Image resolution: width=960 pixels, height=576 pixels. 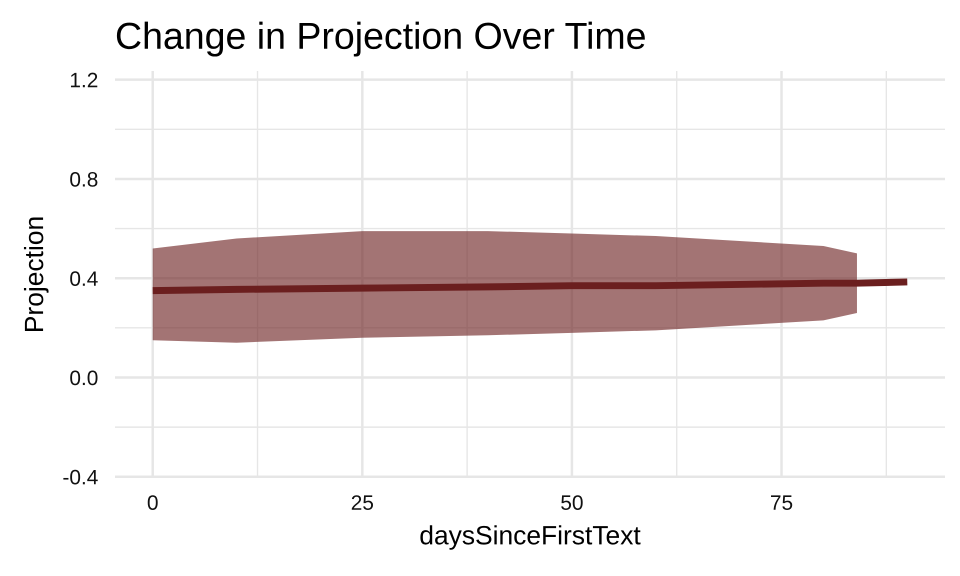 What do you see at coordinates (380, 39) in the screenshot?
I see `chart-title: Change in Projection Over Time` at bounding box center [380, 39].